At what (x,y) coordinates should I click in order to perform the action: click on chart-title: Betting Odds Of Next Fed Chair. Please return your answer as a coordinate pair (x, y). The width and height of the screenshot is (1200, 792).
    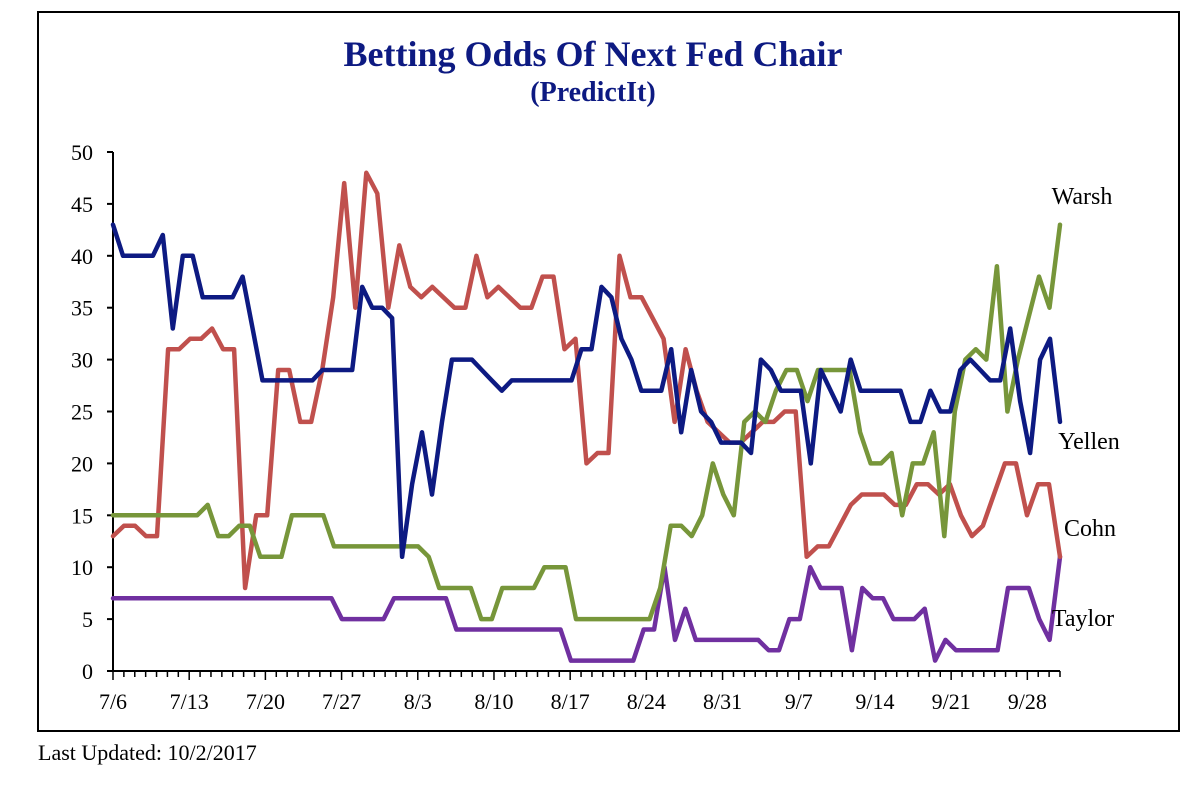
    Looking at the image, I should click on (593, 54).